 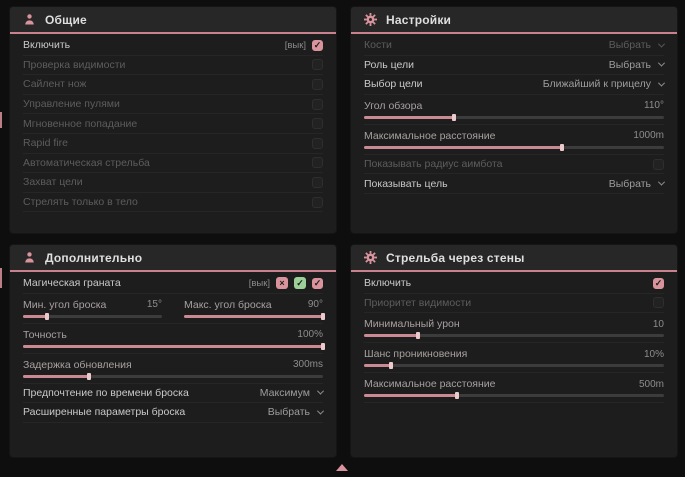 I want to click on panel-title: Дополнительно, so click(x=94, y=257).